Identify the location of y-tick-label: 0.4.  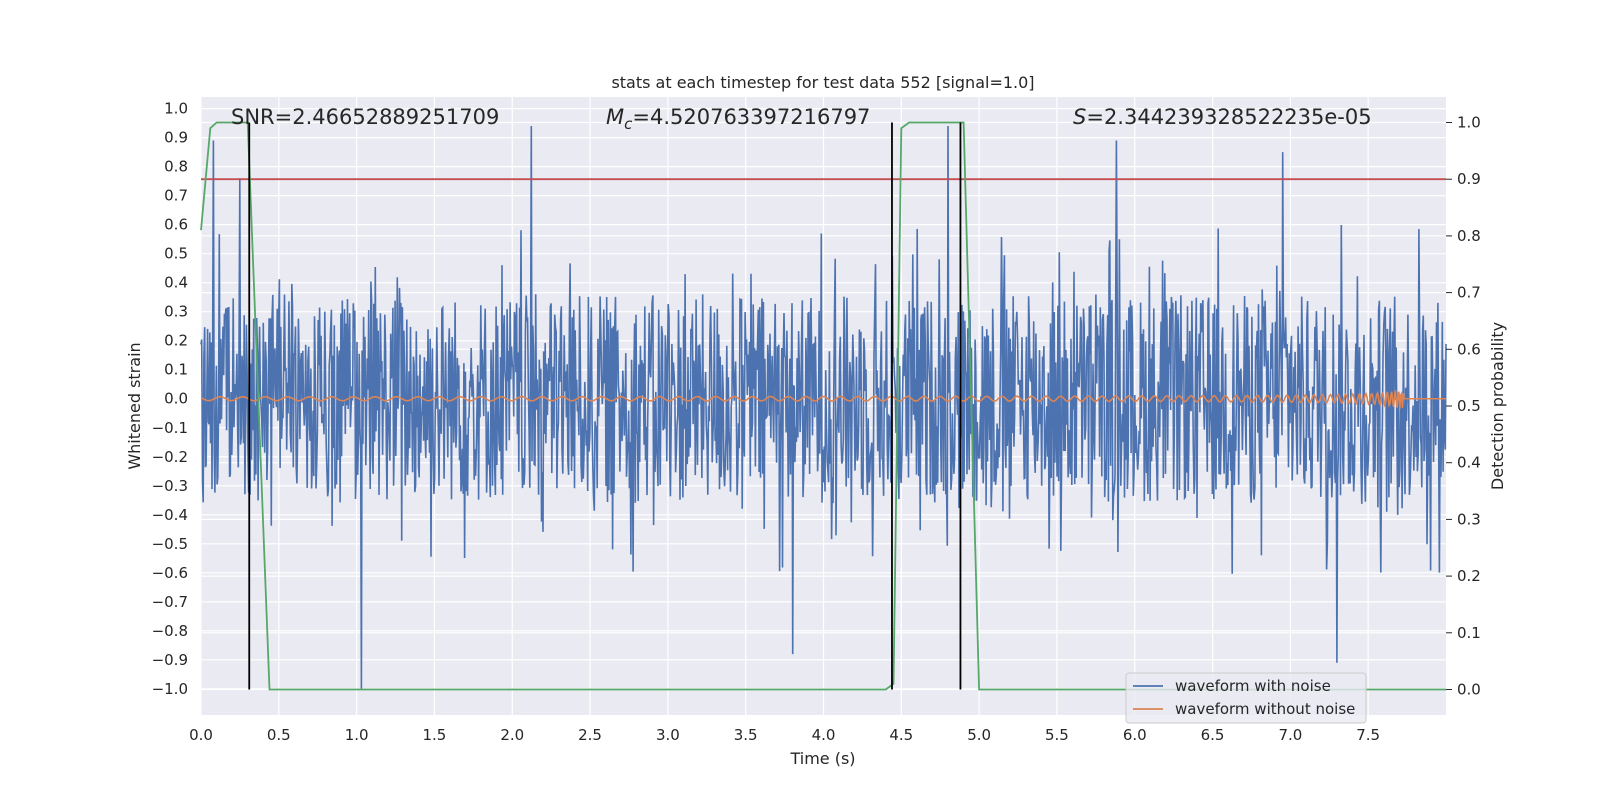
(176, 283).